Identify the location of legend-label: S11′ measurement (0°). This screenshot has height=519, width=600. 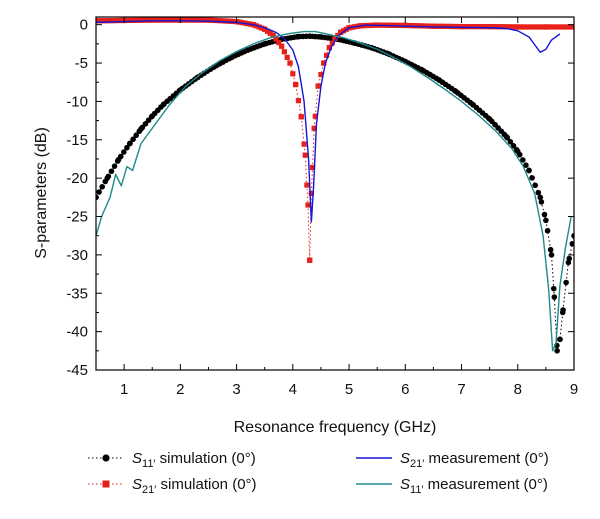
(474, 486).